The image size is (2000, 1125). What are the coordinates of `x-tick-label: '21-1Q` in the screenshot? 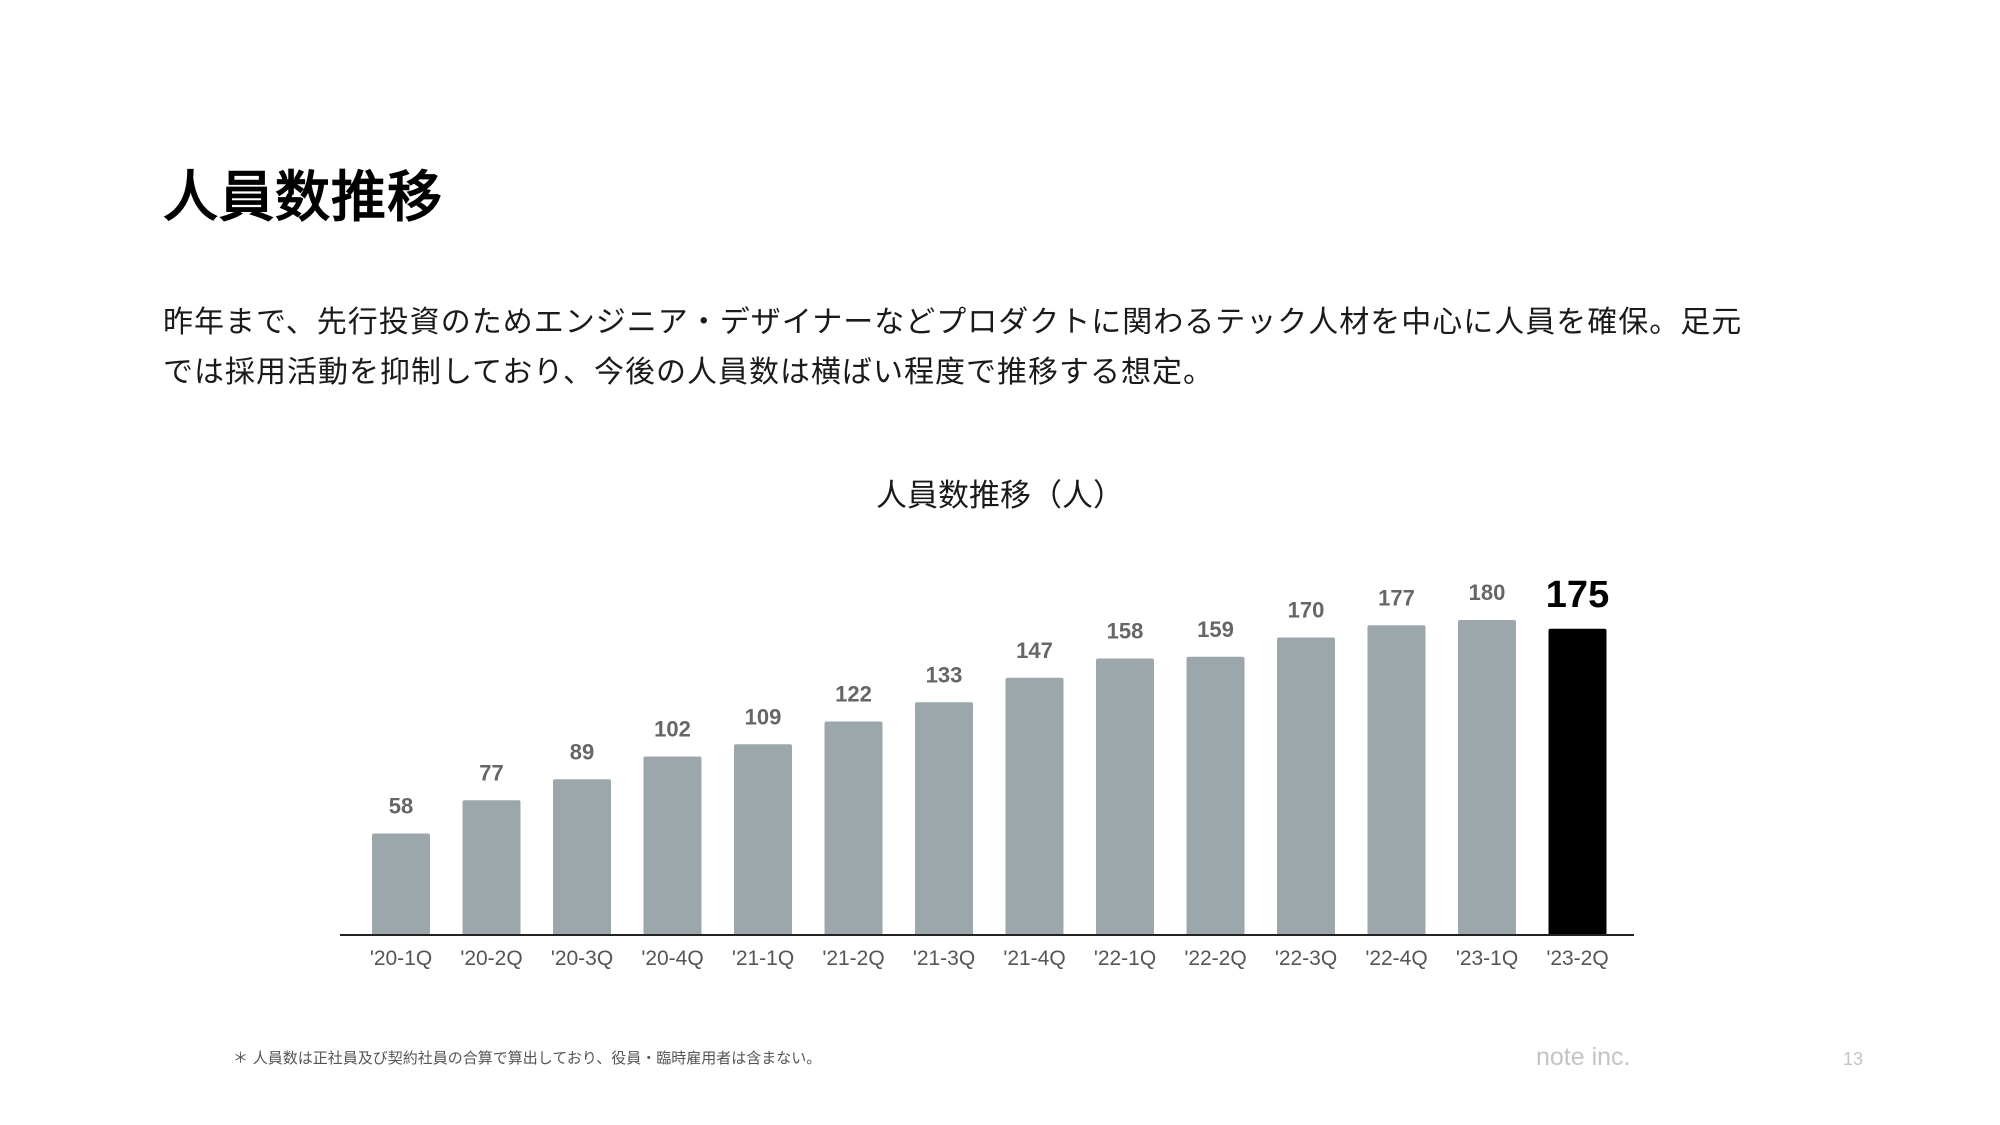 It's located at (763, 958).